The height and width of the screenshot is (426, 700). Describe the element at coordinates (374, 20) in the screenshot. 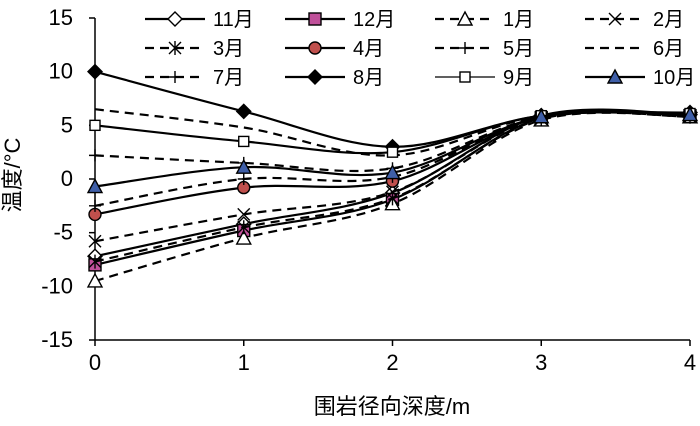

I see `legend-label: 12月` at that location.